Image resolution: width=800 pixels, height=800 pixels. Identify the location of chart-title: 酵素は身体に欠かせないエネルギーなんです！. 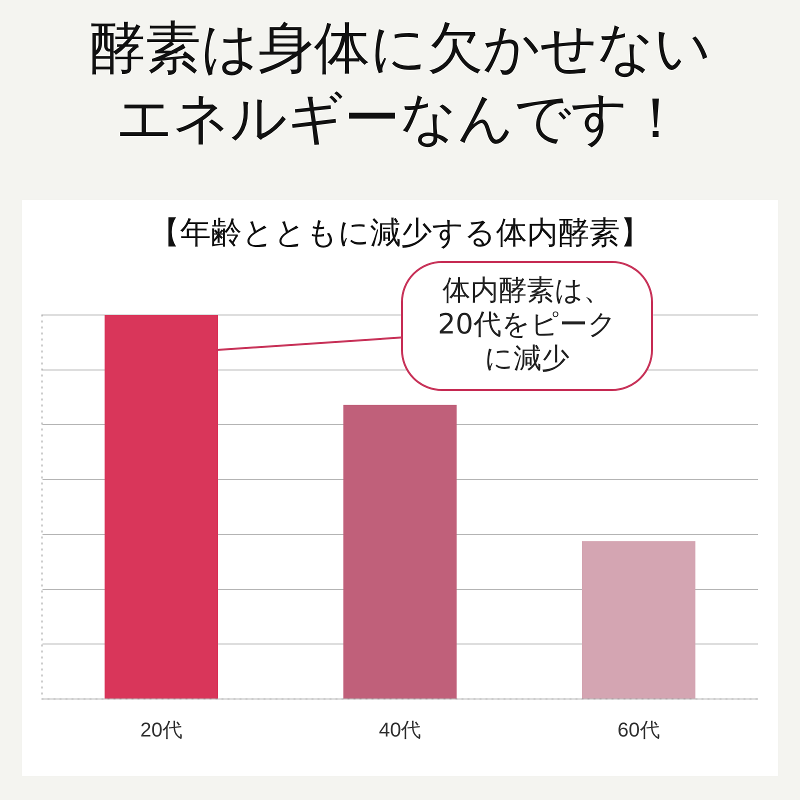
(400, 84).